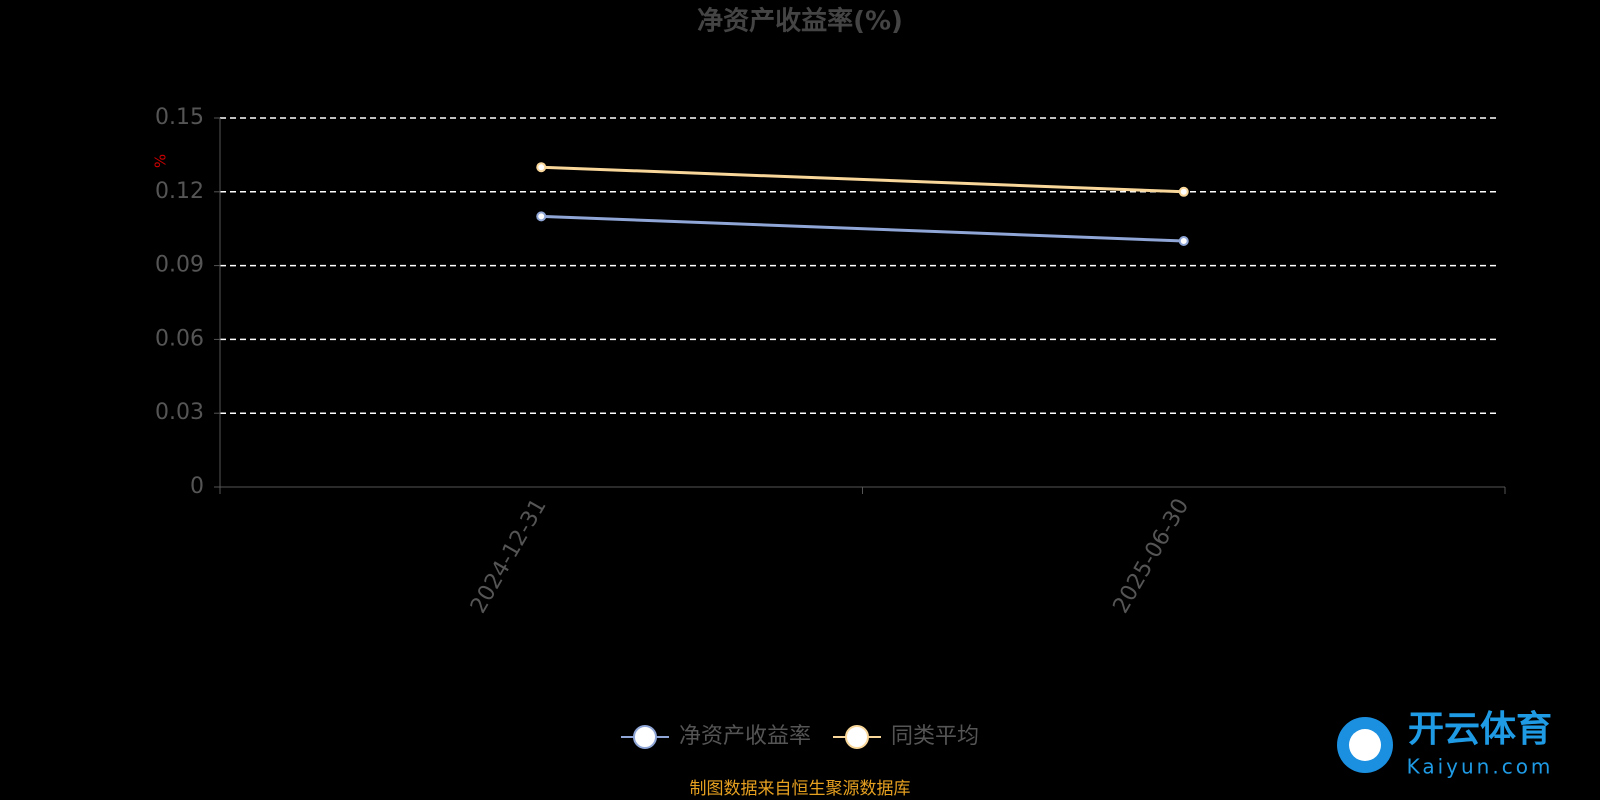  I want to click on legend-item: 净资产收益率, so click(715, 736).